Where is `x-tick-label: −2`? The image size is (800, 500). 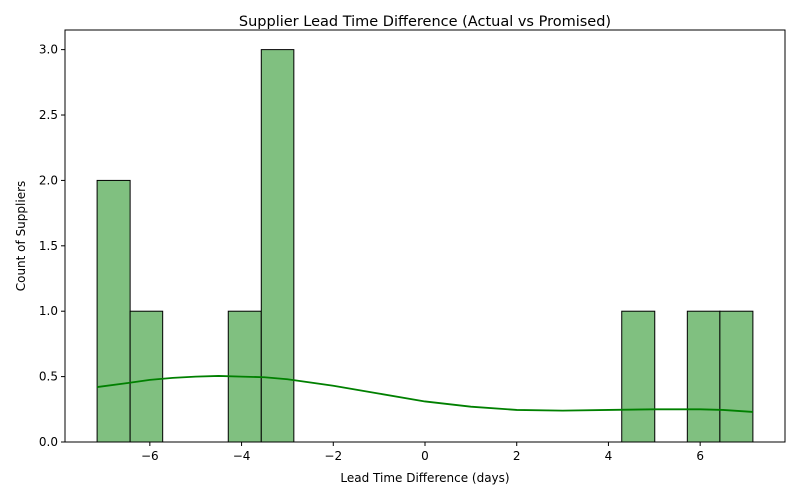
x-tick-label: −2 is located at coordinates (333, 456).